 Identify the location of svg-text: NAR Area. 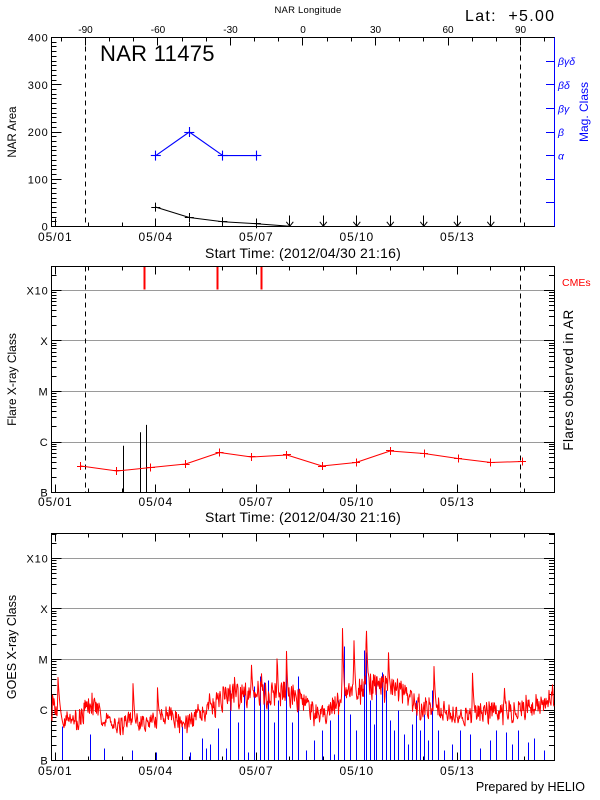
(13, 132).